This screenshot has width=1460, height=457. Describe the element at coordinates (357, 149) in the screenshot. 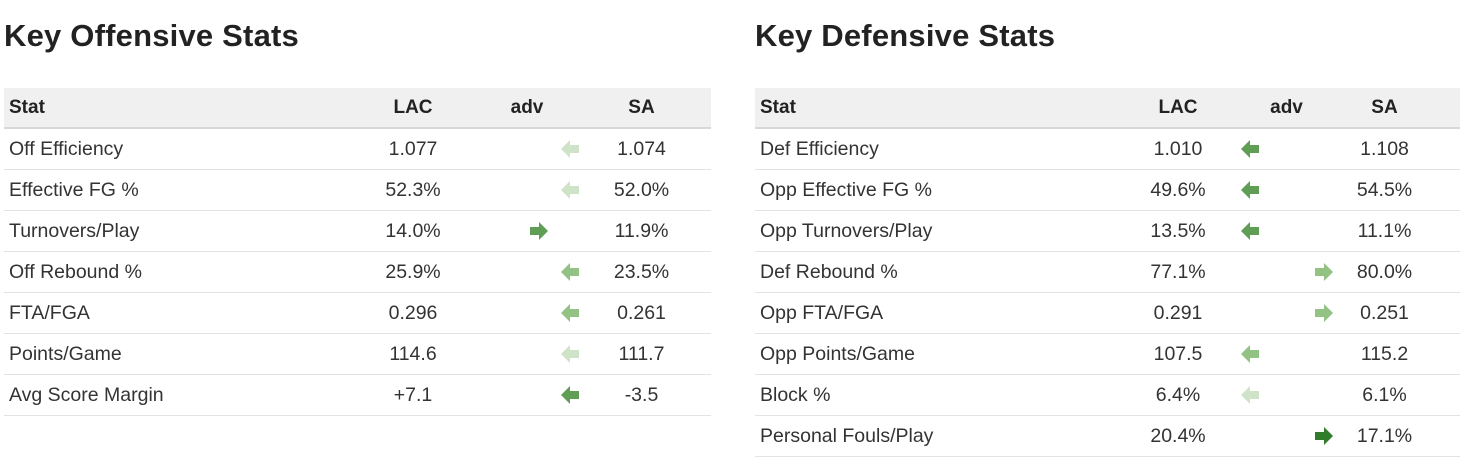

I see `table-row: Off Efficiency 1.077 1.074` at that location.